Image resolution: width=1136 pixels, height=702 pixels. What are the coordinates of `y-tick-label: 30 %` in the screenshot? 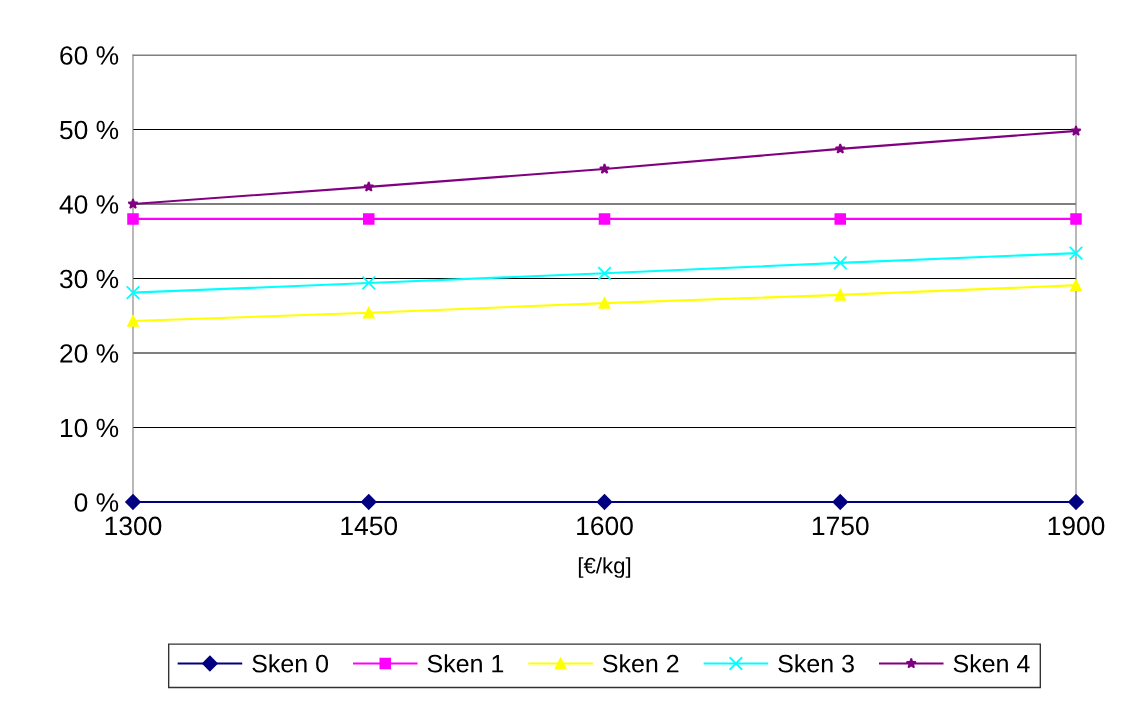 It's located at (89, 279).